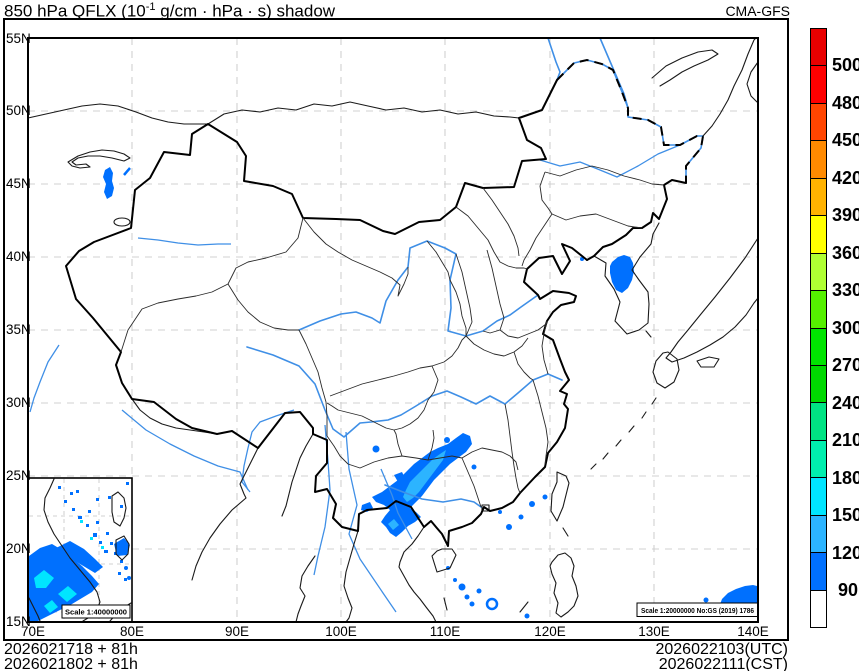 This screenshot has height=671, width=859. I want to click on colorbar-label: 240, so click(845, 403).